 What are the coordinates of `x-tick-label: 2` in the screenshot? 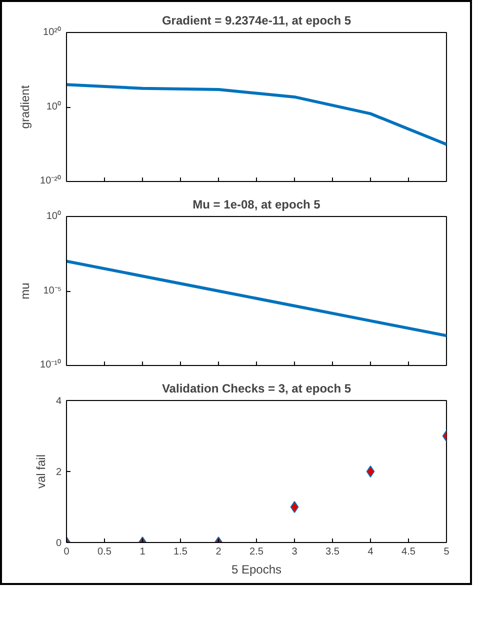 It's located at (219, 552).